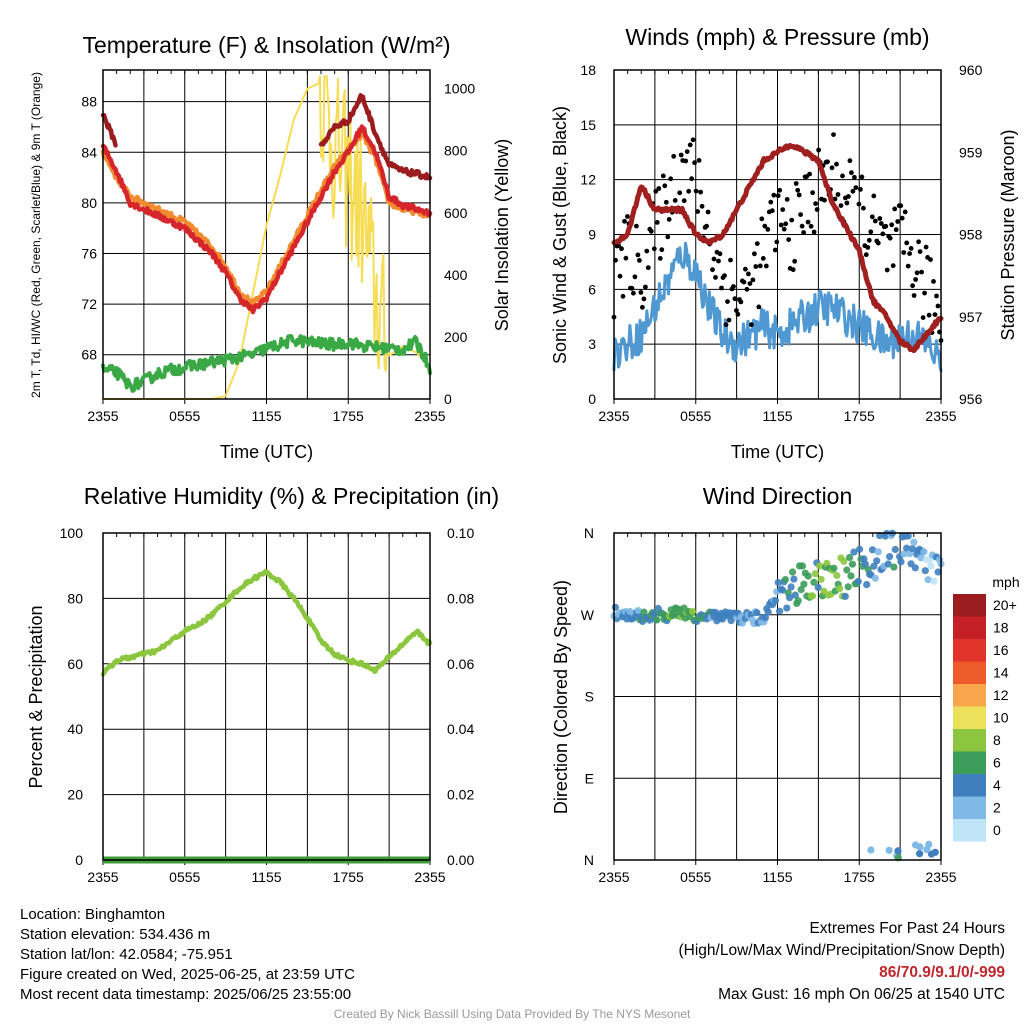 This screenshot has height=1024, width=1024. Describe the element at coordinates (456, 151) in the screenshot. I see `y2-tick-label: 800` at that location.